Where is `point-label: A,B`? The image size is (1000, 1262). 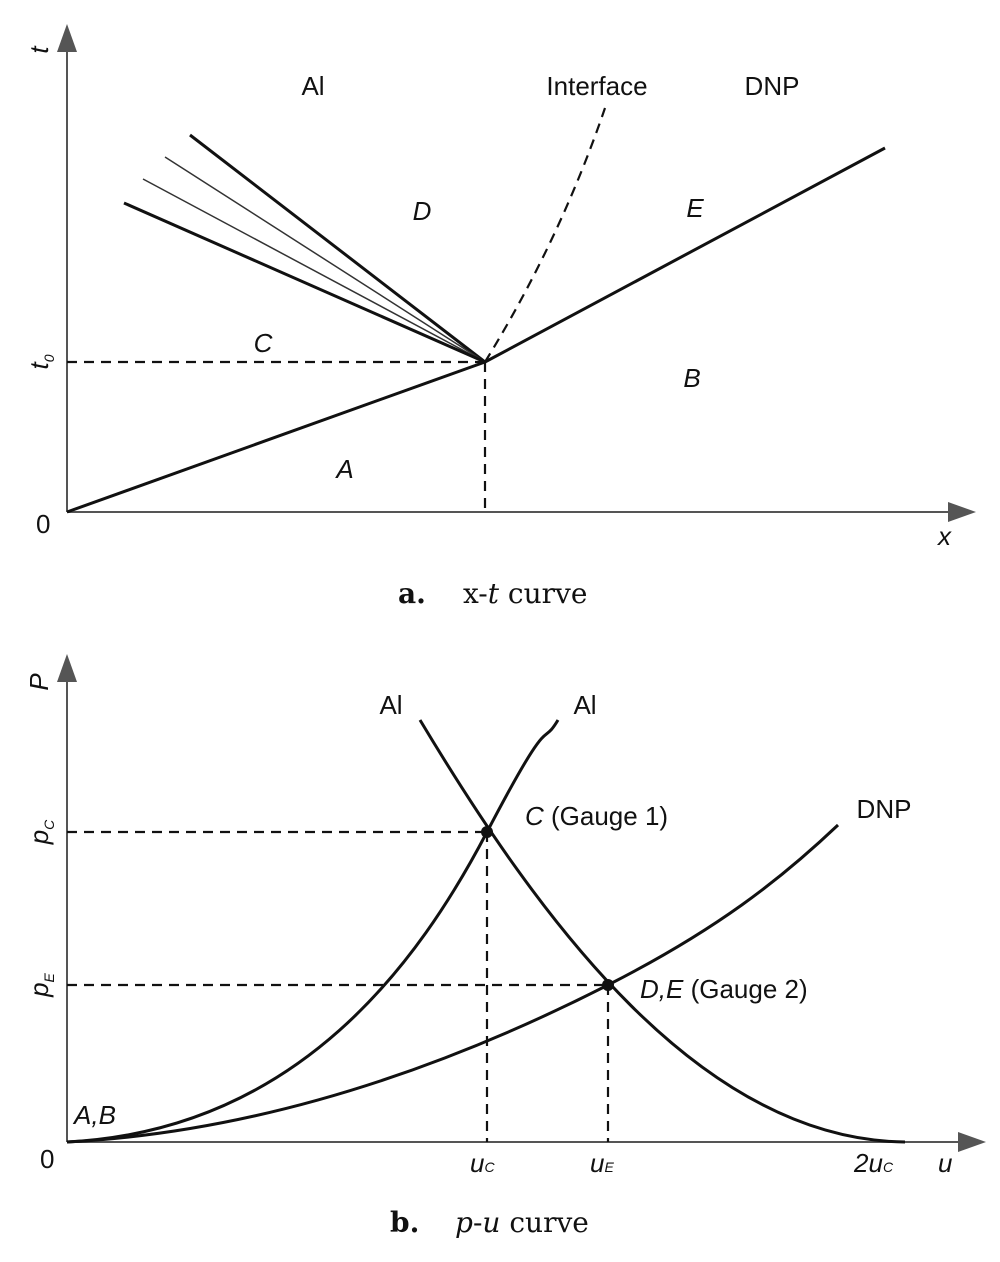
point-label: A,B is located at coordinates (94, 1115).